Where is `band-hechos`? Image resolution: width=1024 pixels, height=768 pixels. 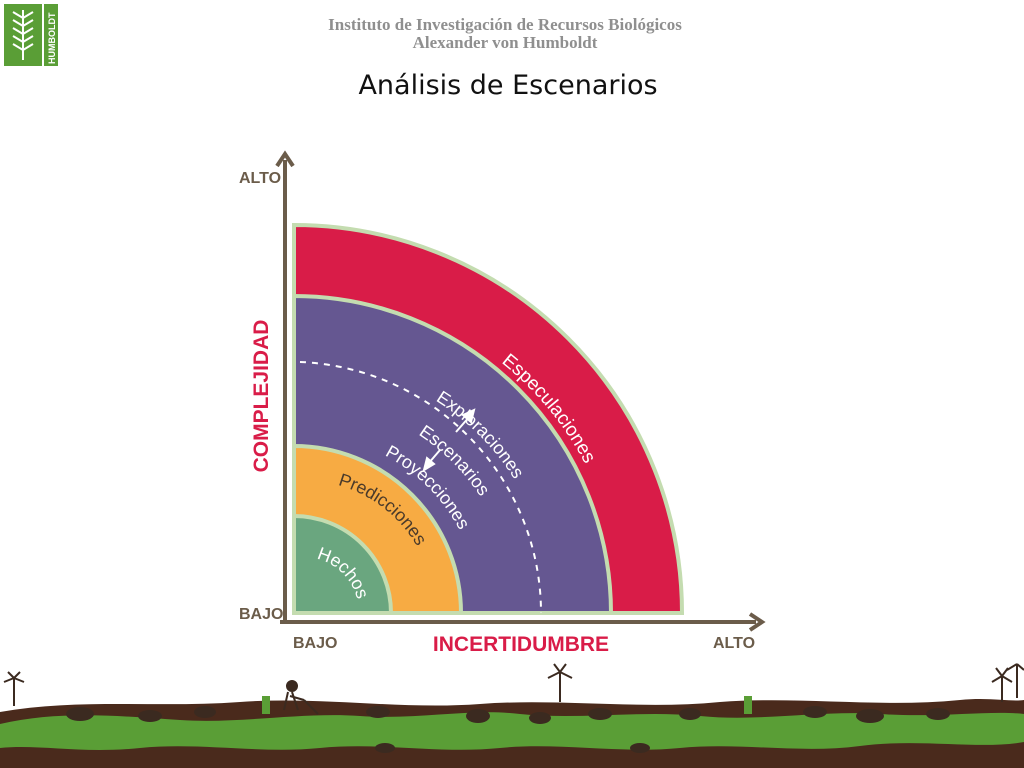
band-hechos is located at coordinates (343, 564).